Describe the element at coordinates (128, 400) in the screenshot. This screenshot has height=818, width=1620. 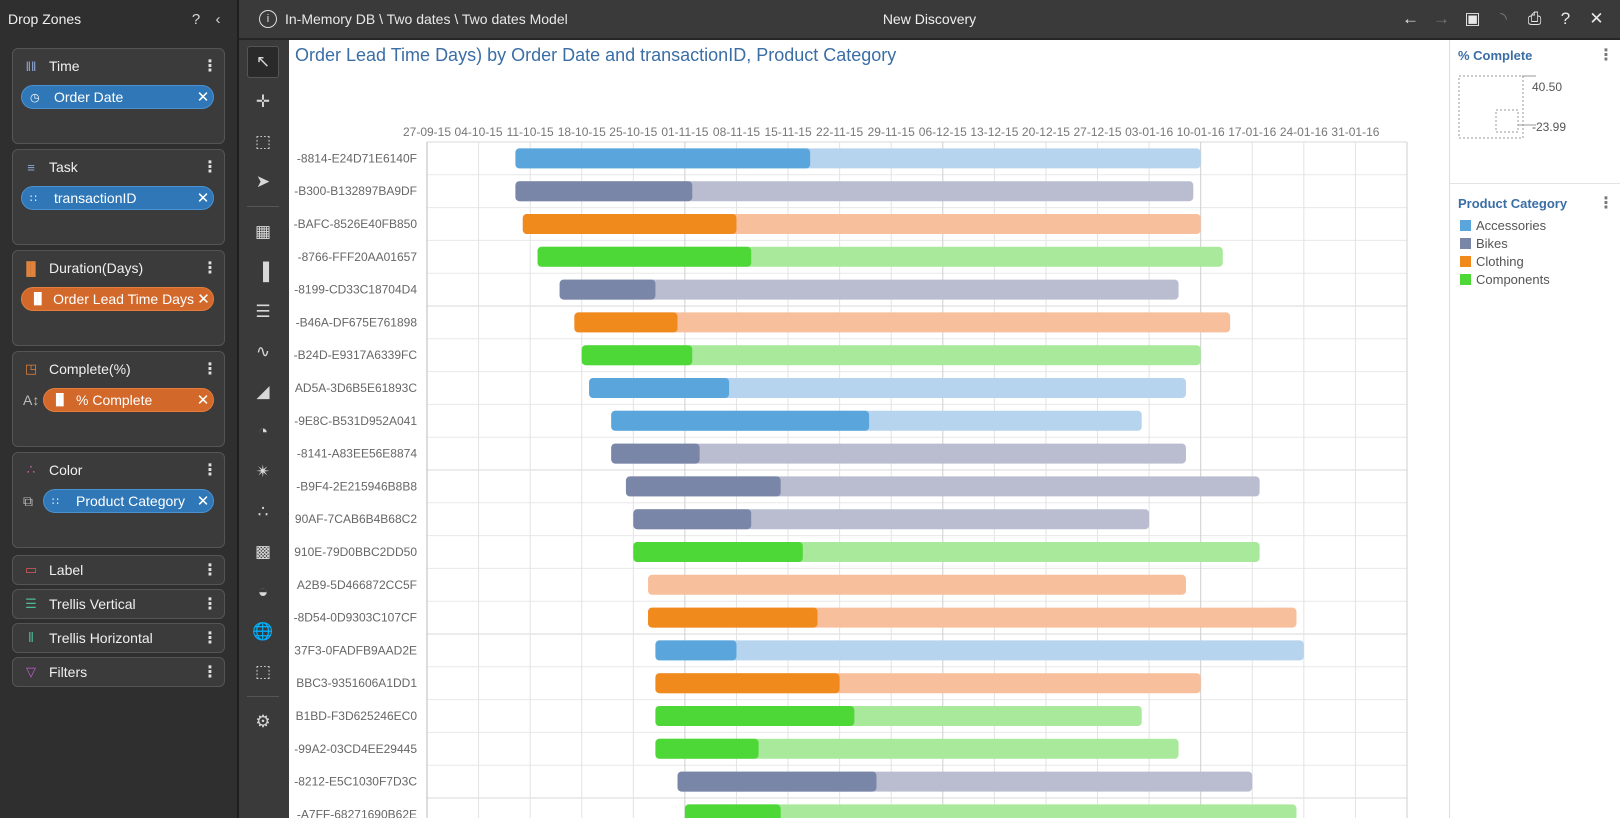
I see `field-pill-percent-complete: ▐▌ % Complete ✕` at that location.